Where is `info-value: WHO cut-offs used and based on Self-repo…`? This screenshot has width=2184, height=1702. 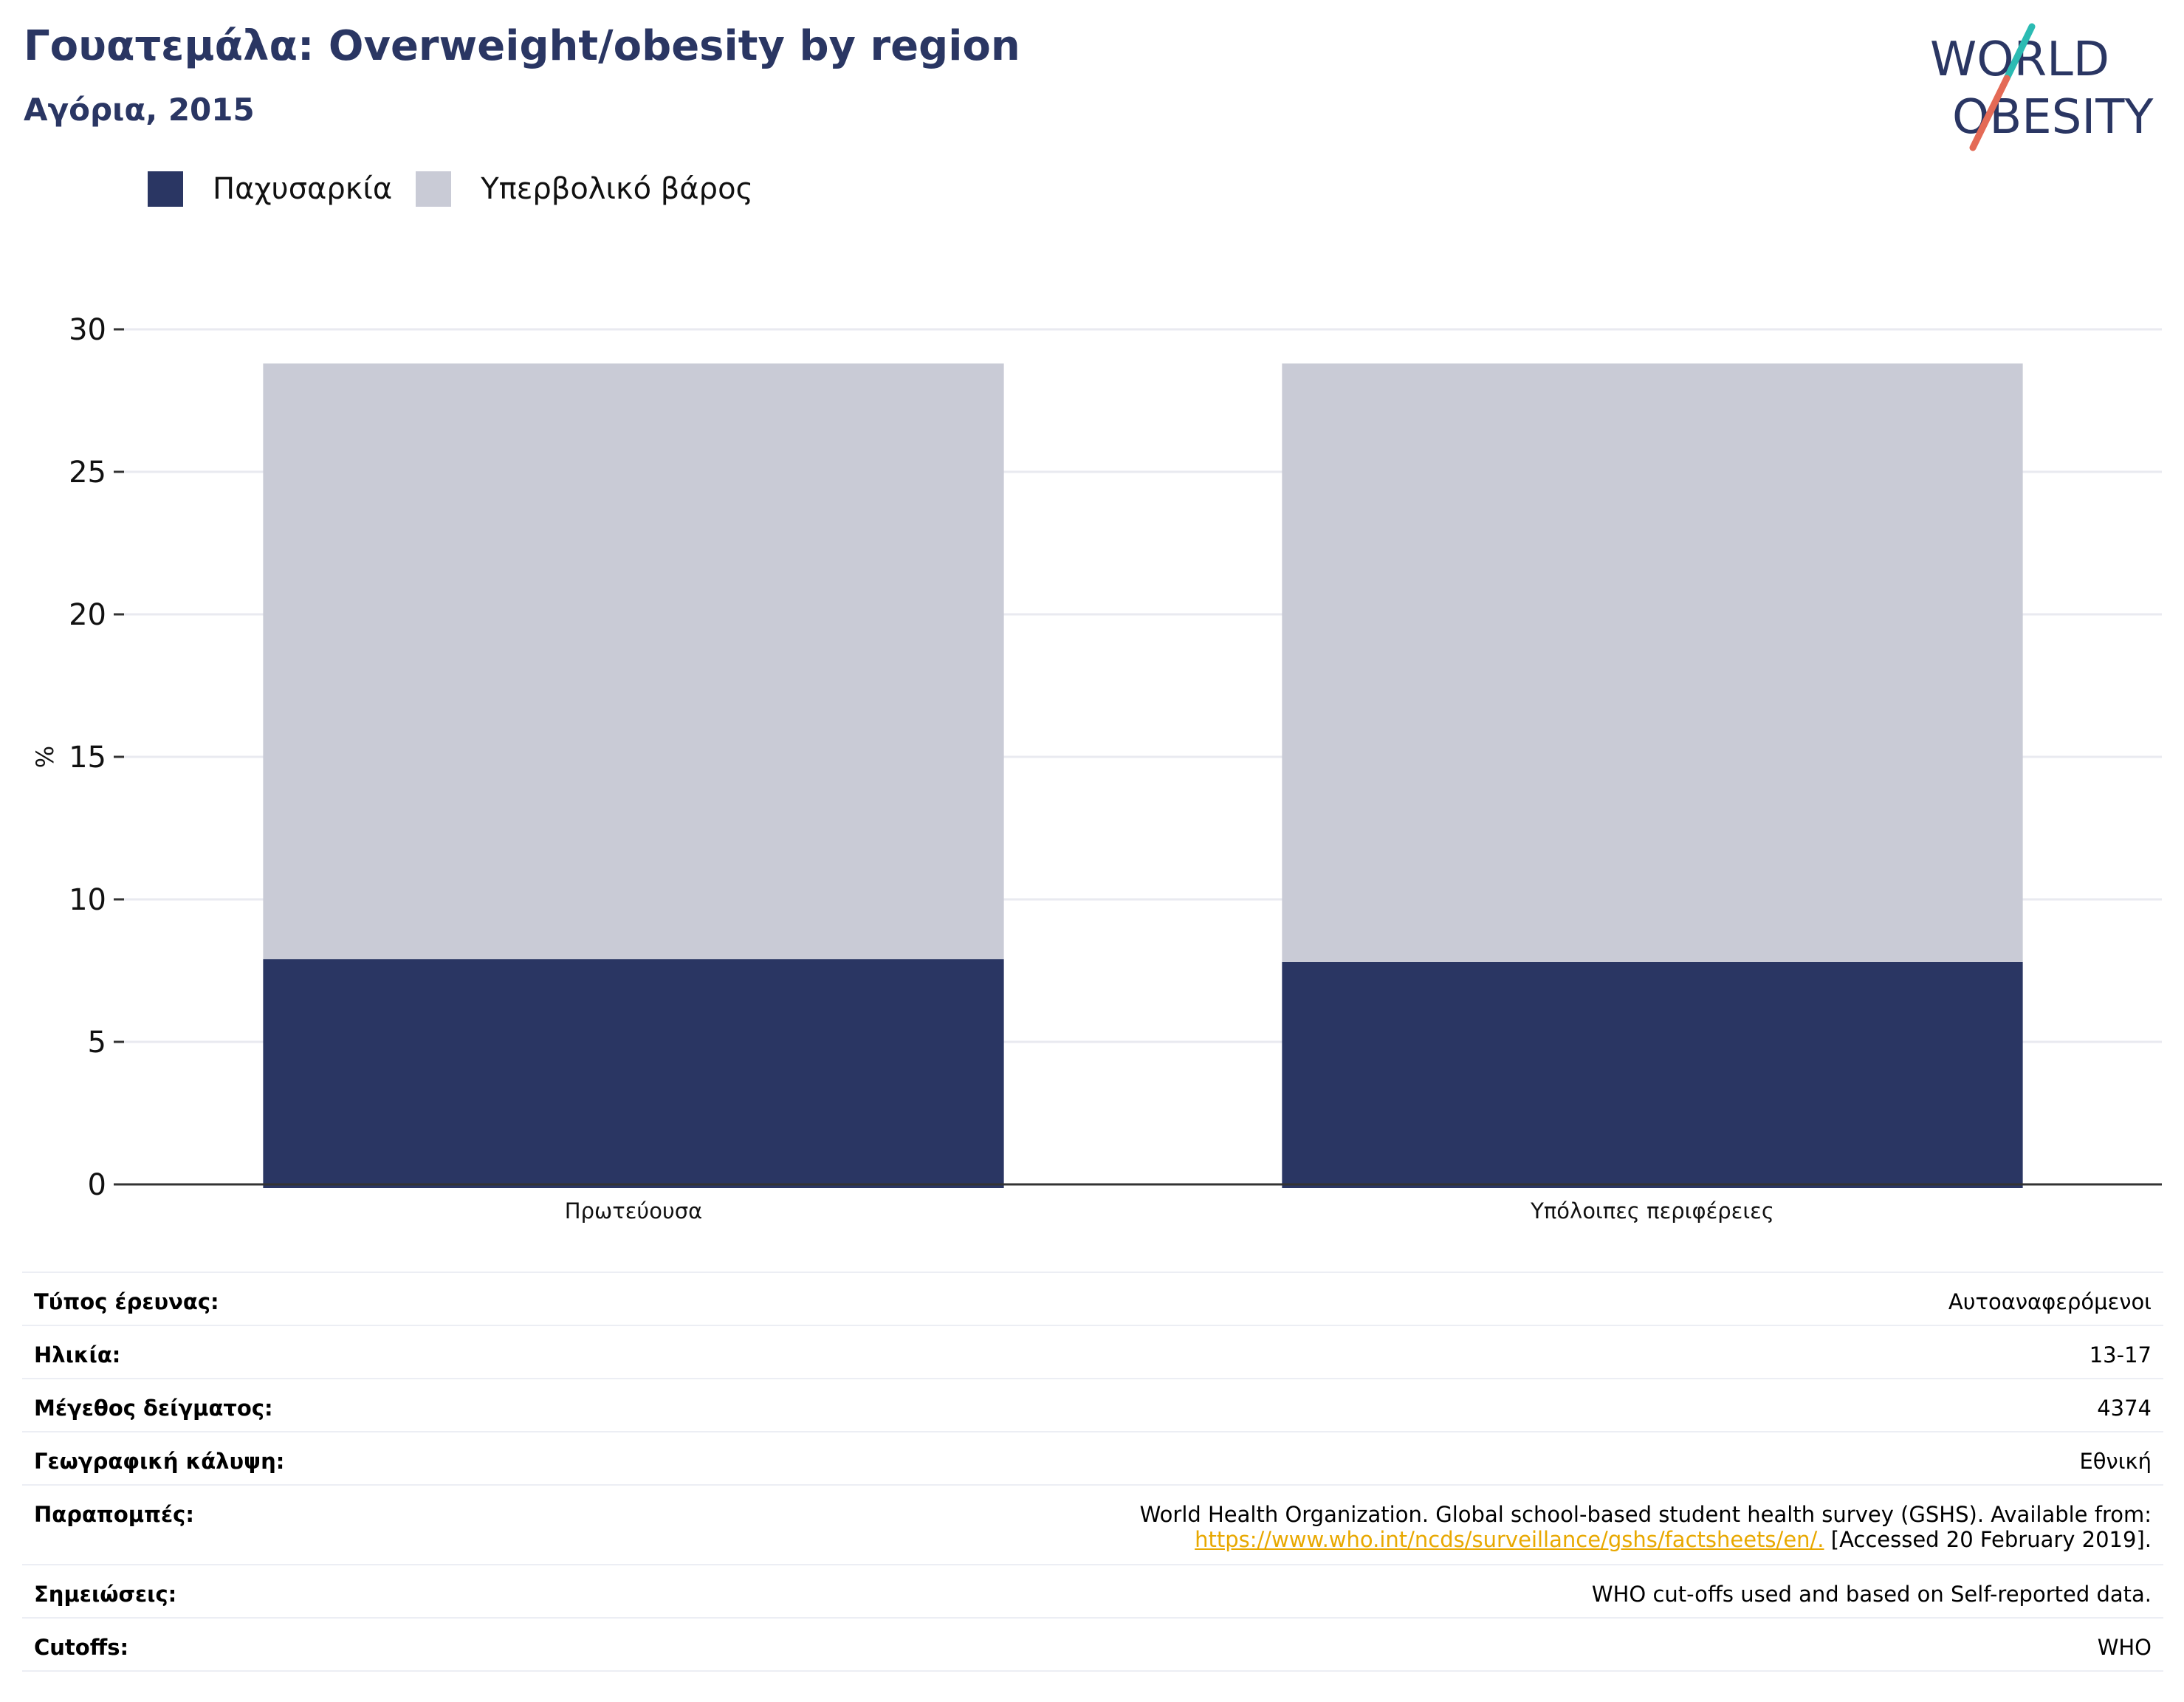
info-value: WHO cut-offs used and based on Self-repo… is located at coordinates (1316, 1591).